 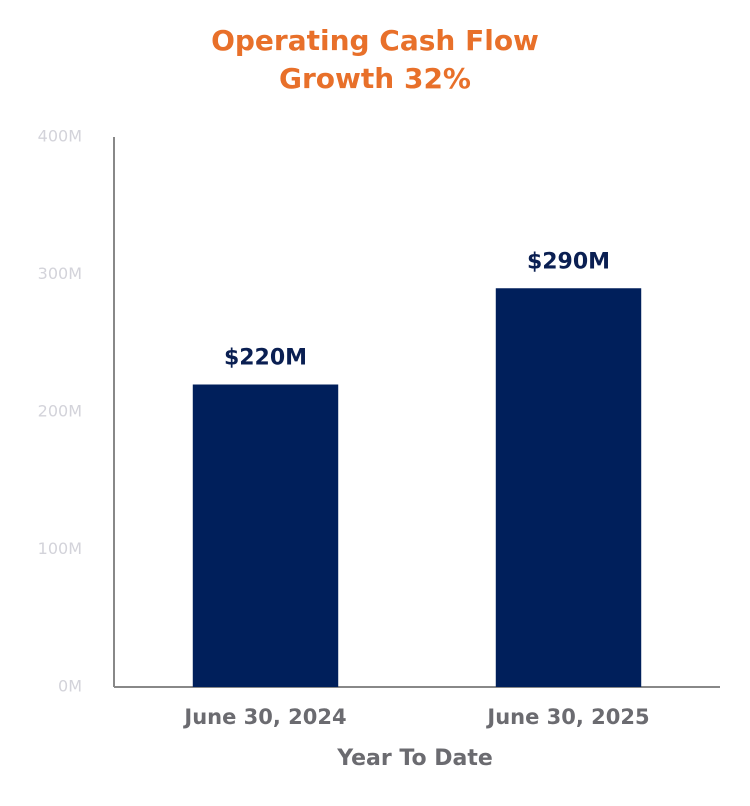 I want to click on y-tick-label: 300M, so click(x=60, y=273).